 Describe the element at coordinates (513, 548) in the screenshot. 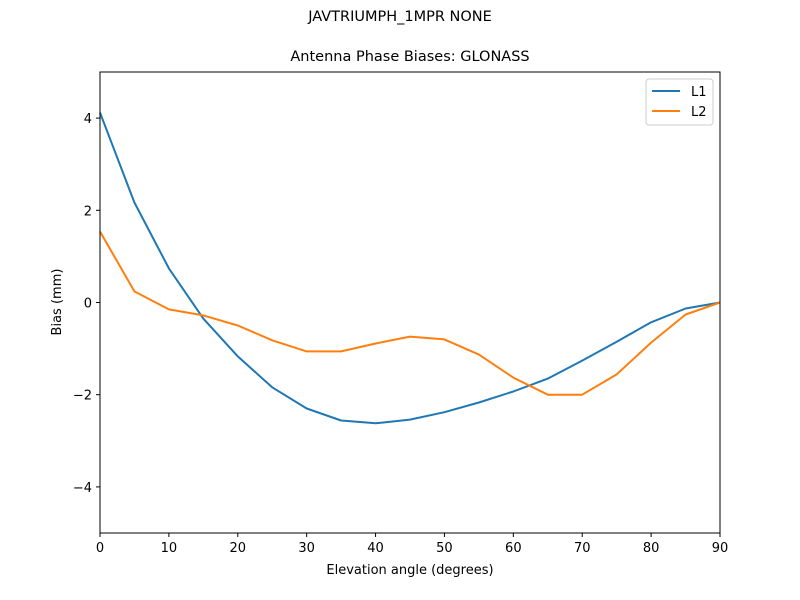

I see `x-tick-label: 60` at that location.